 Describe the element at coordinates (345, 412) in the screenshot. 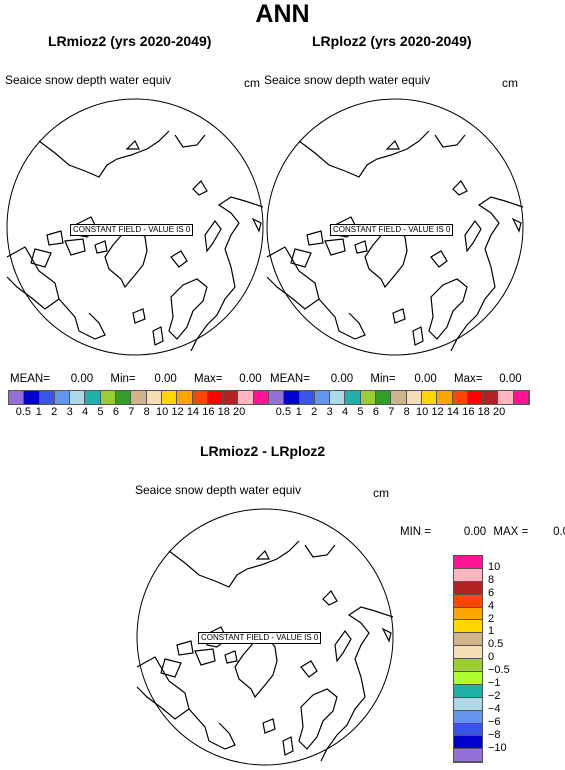

I see `panel-2-colorbar-tick-label: 4` at that location.